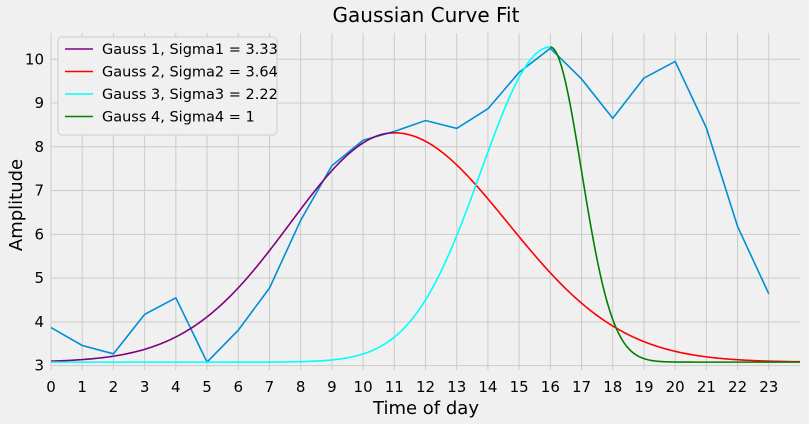 The image size is (809, 424). Describe the element at coordinates (190, 50) in the screenshot. I see `legend-entry: Gauss 1, Sigma1 = 3.33` at that location.